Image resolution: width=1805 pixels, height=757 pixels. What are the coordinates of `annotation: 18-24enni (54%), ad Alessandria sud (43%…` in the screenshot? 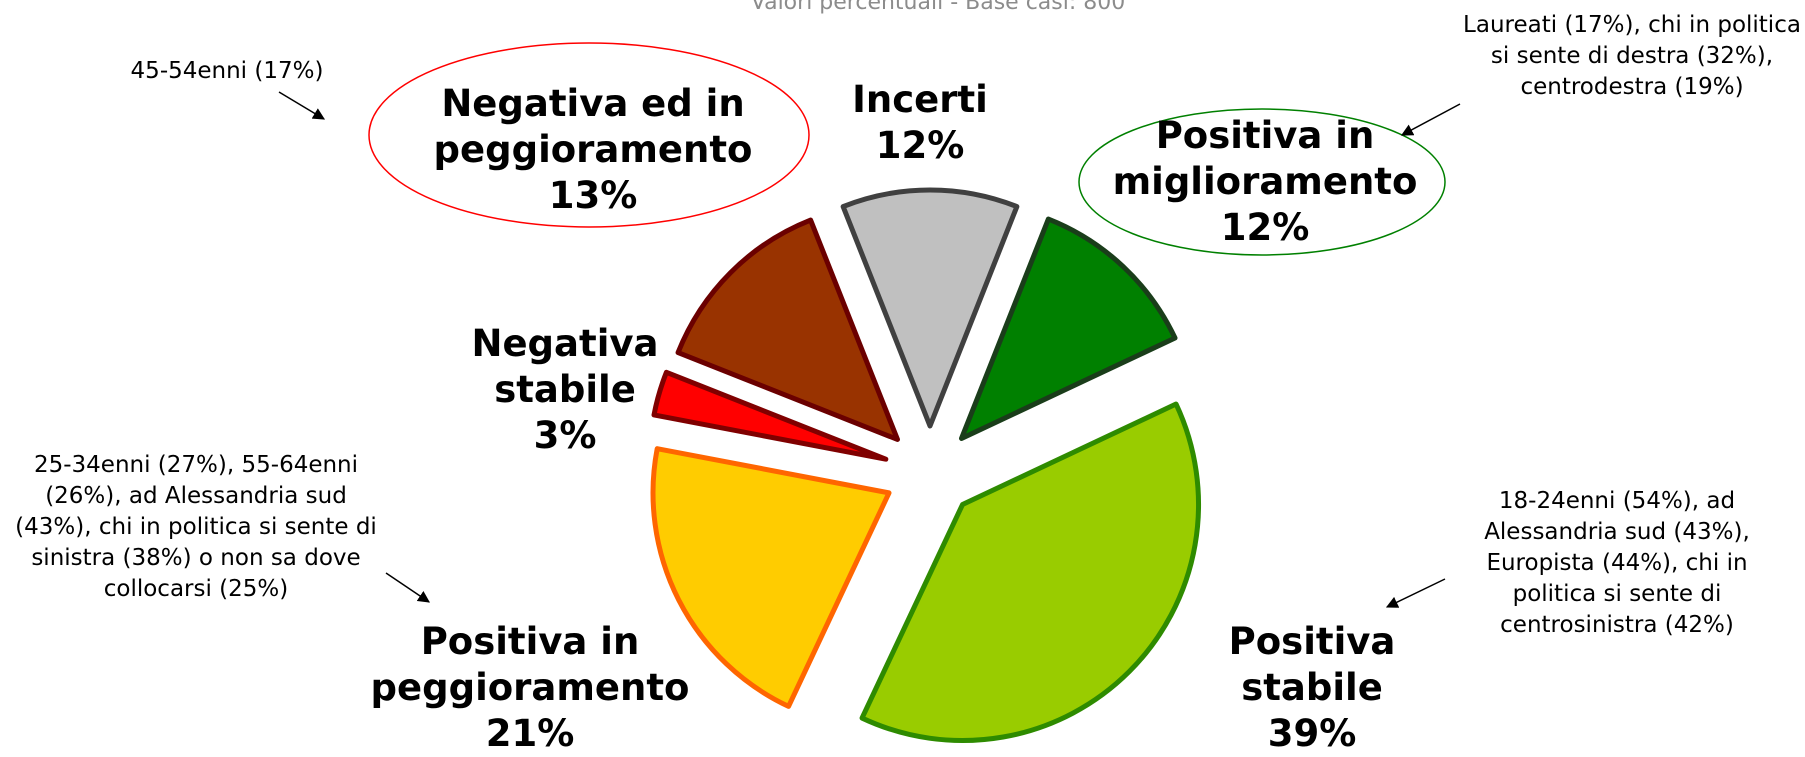 It's located at (1617, 563).